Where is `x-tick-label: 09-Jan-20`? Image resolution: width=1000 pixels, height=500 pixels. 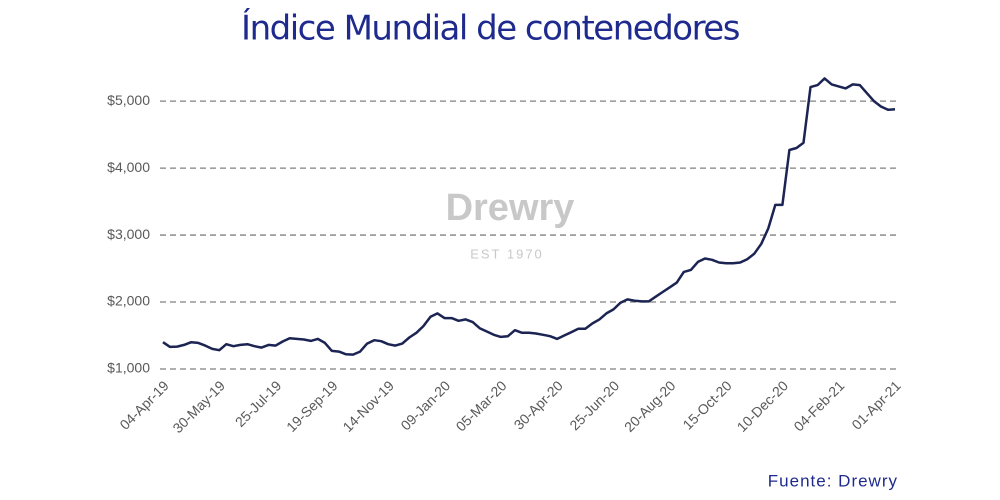
x-tick-label: 09-Jan-20 is located at coordinates (425, 405).